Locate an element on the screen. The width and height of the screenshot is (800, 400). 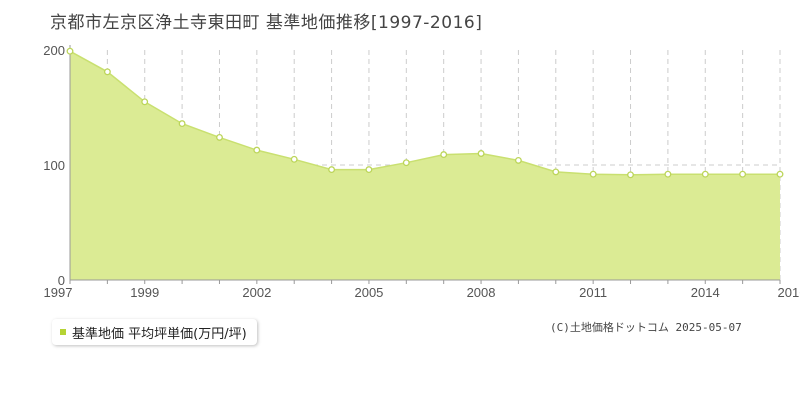
y-tick-label: 100 is located at coordinates (54, 165).